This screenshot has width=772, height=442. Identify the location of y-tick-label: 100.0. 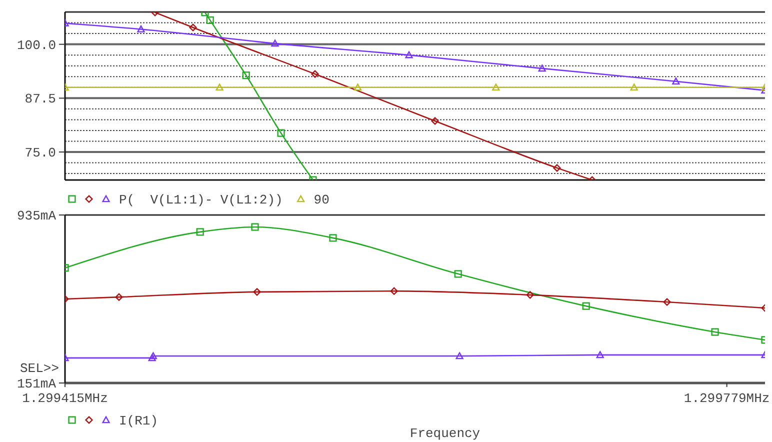
(36, 45).